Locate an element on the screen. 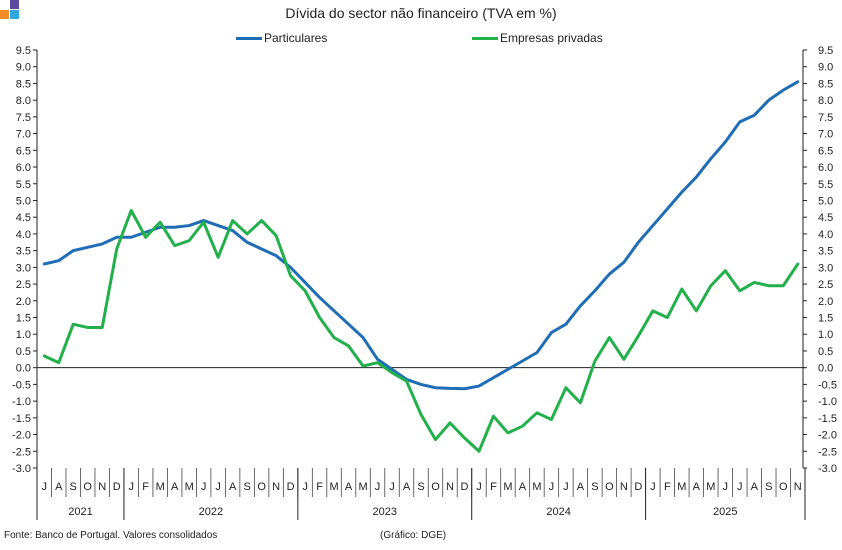 The height and width of the screenshot is (550, 842). y-tick-label-right: 0.0 is located at coordinates (825, 369).